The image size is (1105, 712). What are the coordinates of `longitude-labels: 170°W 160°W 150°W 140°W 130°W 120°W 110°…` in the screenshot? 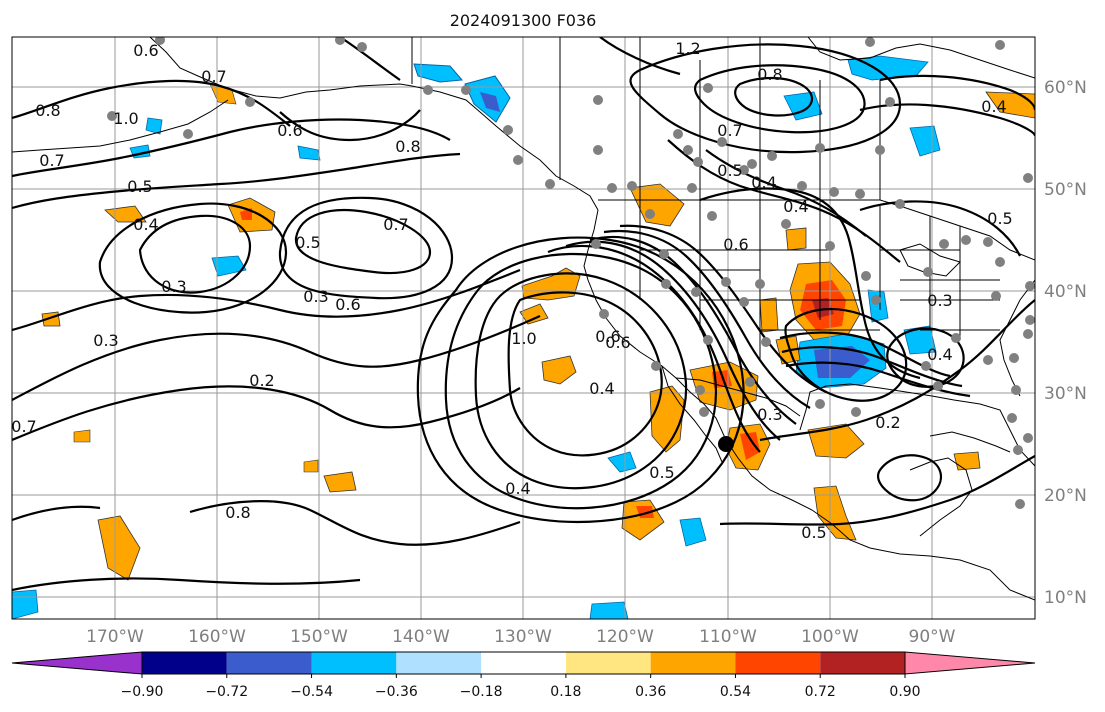 It's located at (521, 637).